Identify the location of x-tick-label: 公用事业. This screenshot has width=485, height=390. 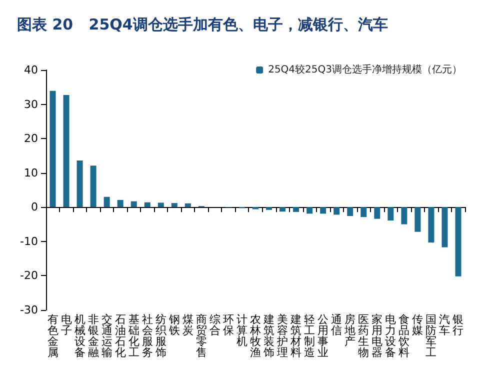
(323, 336).